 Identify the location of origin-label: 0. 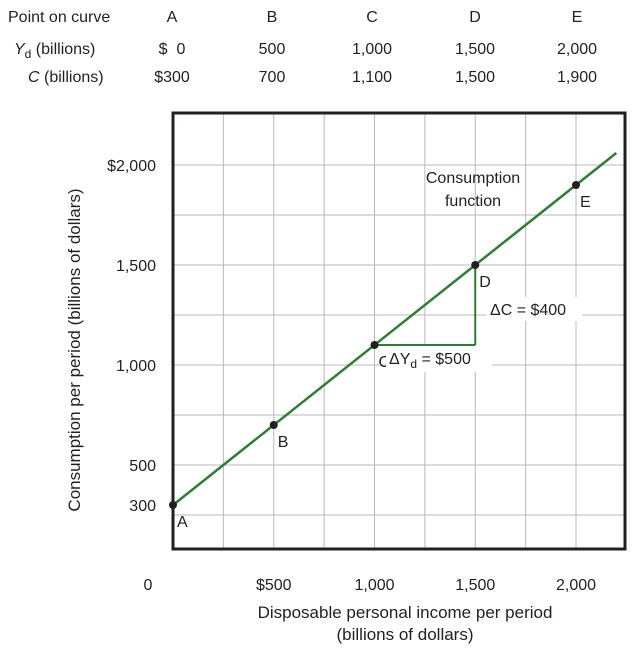
(148, 585).